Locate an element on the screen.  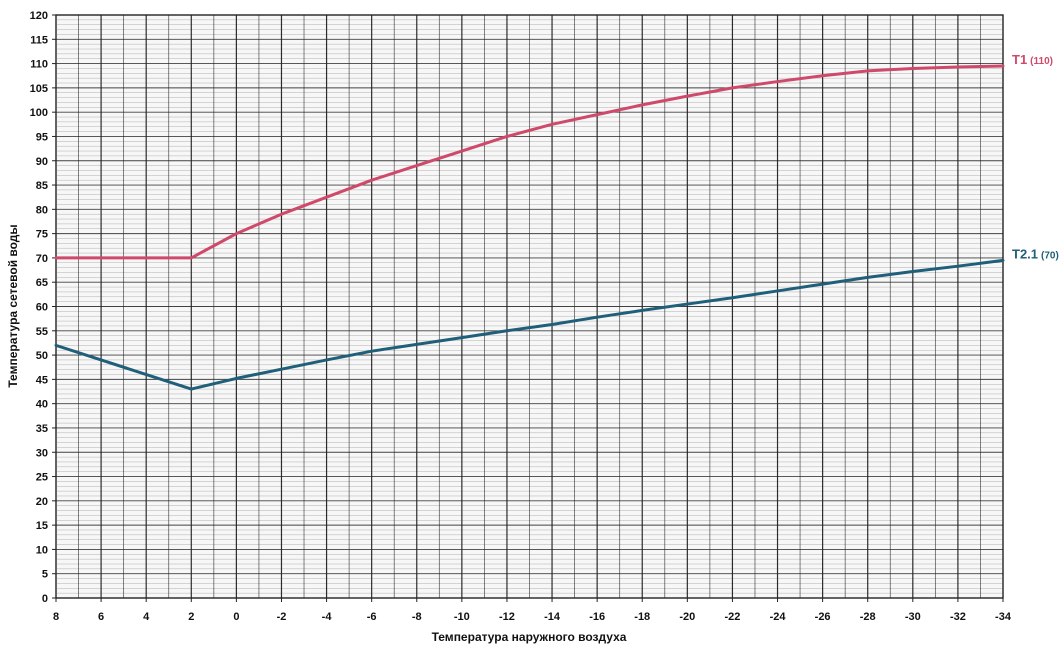
x-tick-label: 4 is located at coordinates (146, 617).